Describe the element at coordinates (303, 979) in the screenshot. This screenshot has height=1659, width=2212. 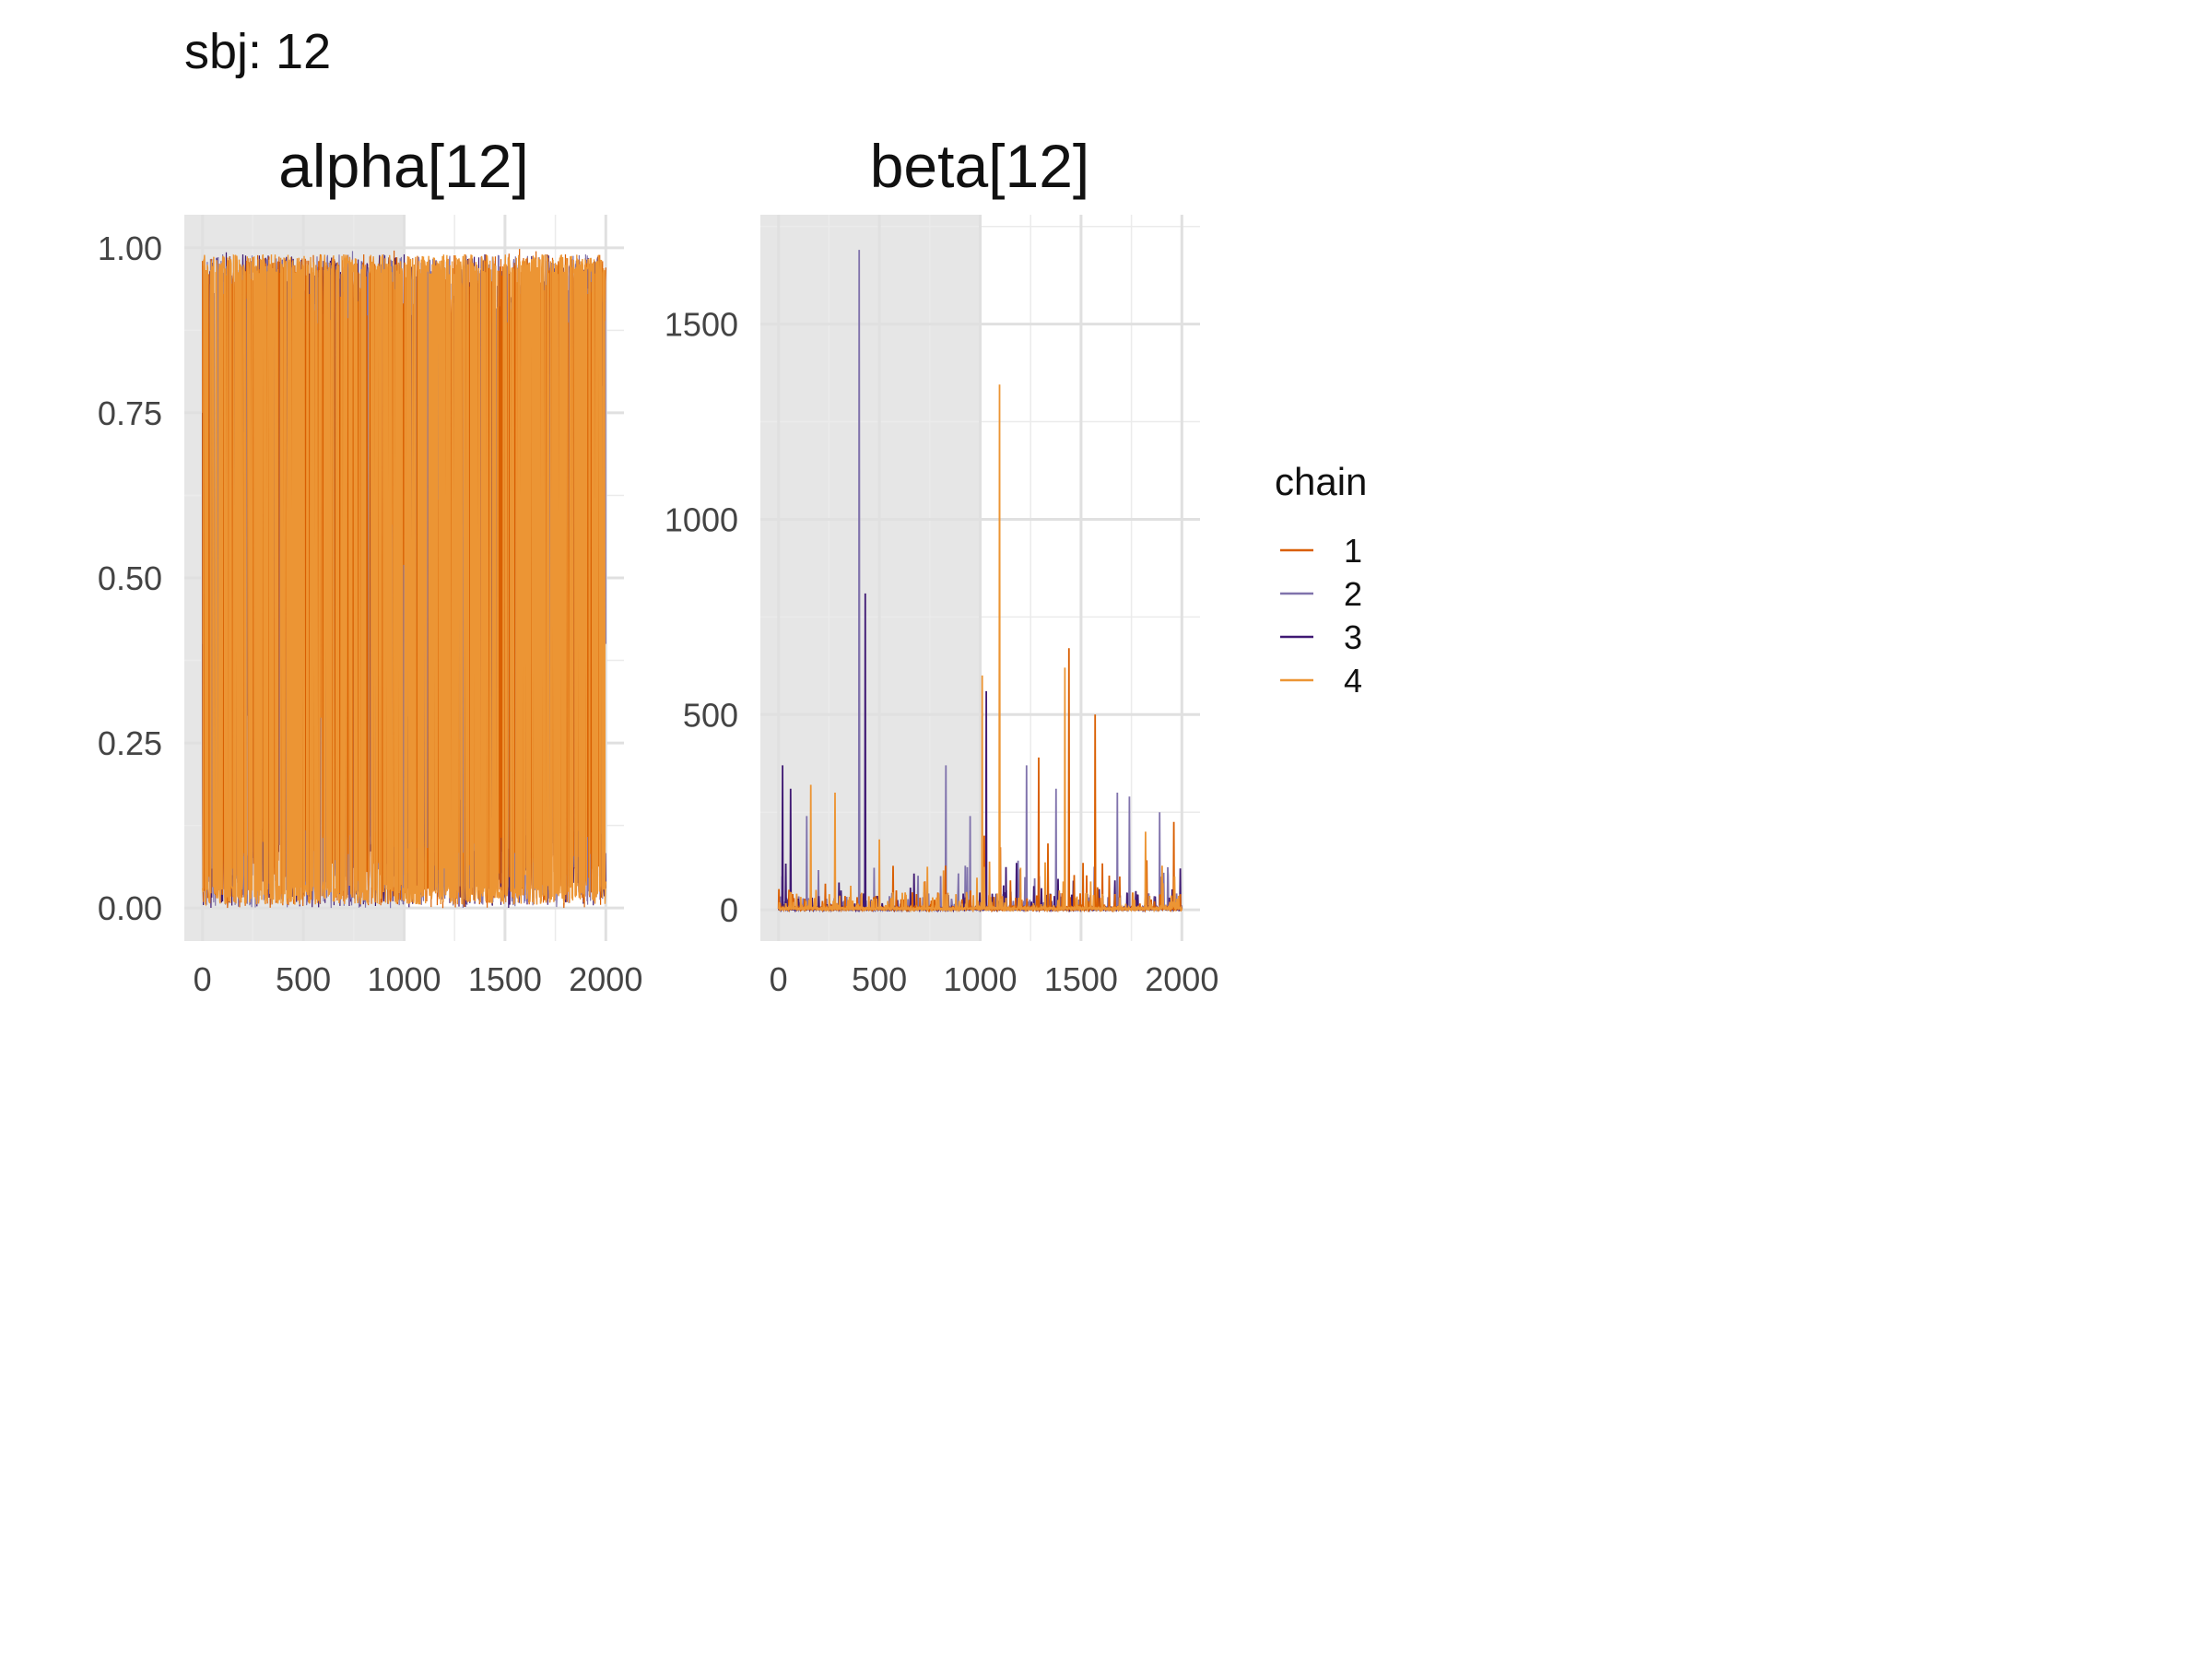
I see `alpha-x-tick-label: 500` at that location.